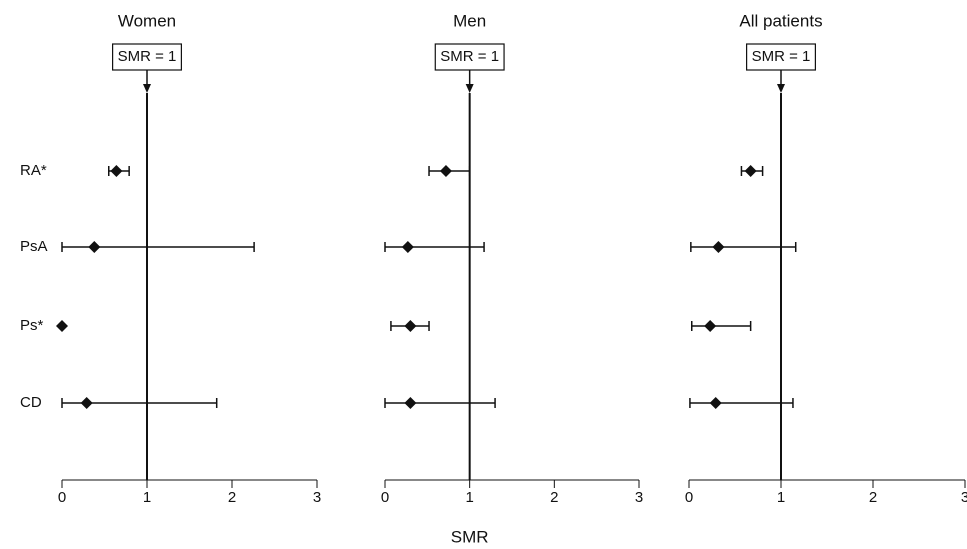  What do you see at coordinates (31, 402) in the screenshot?
I see `category-label: CD` at bounding box center [31, 402].